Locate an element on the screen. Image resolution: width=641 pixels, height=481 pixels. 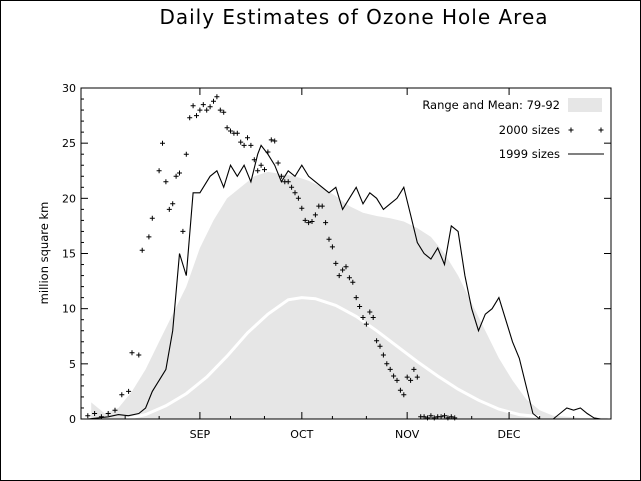
y-tick-label: 0 is located at coordinates (72, 419).